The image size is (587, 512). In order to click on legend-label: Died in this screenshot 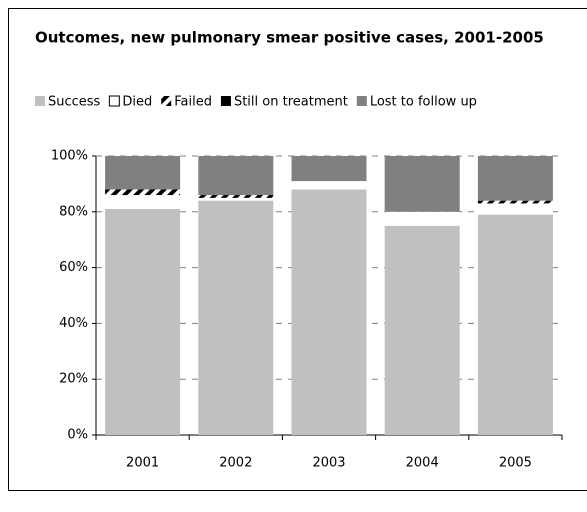, I will do `click(137, 102)`.